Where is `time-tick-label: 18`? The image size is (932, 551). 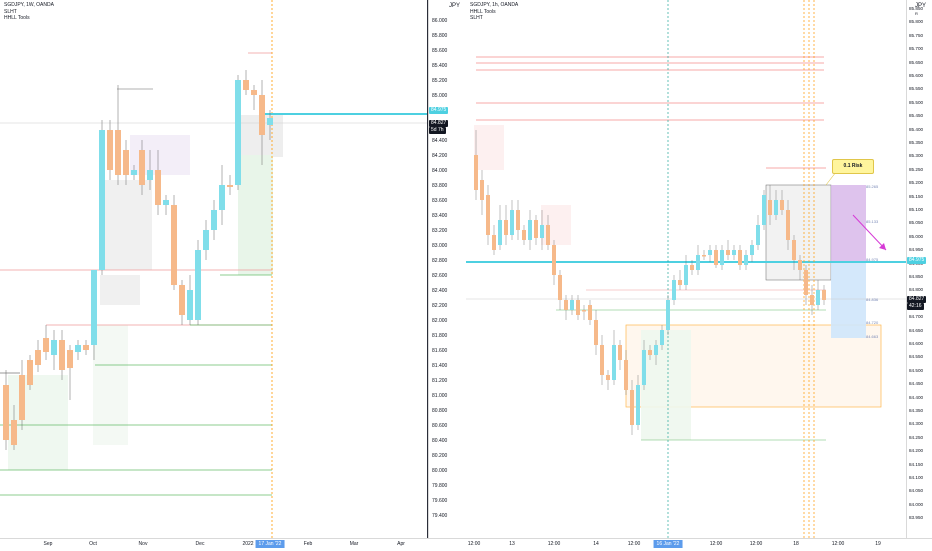
time-tick-label: 18 is located at coordinates (796, 544).